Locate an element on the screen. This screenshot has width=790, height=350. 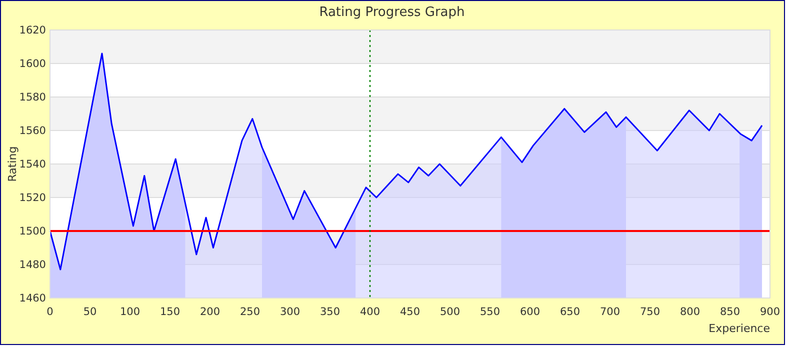
x-tick-label: 300 is located at coordinates (290, 312).